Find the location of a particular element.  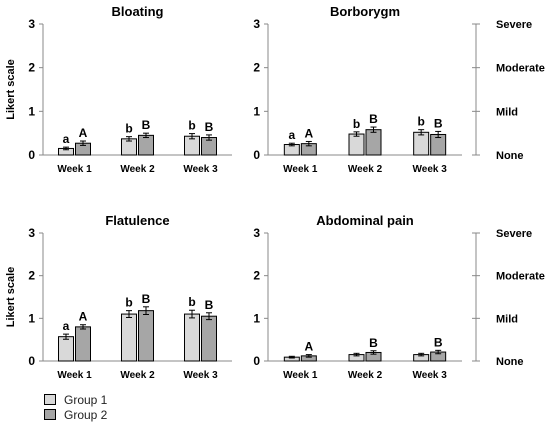

panel-1-x-tick-label: Week 2 is located at coordinates (137, 169).